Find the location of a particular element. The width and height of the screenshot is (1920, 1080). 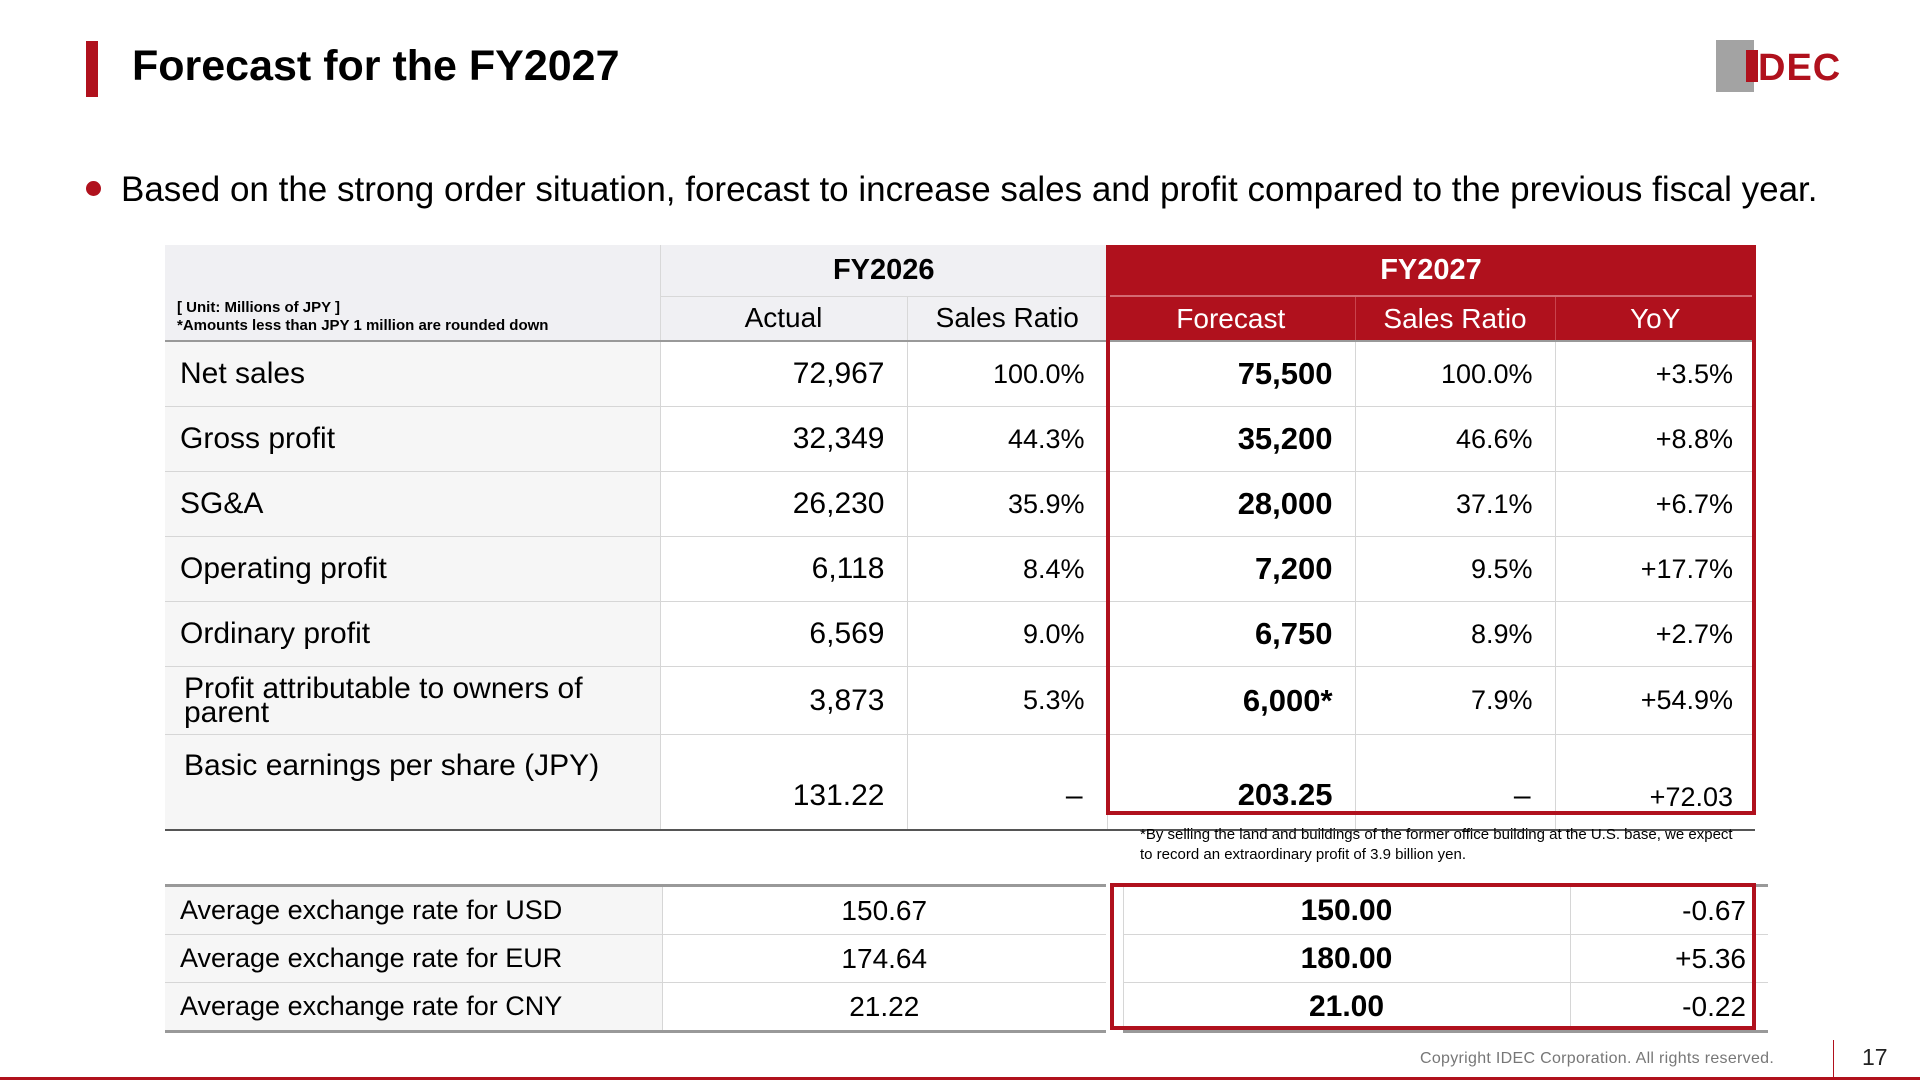

yoy-value: +3.5% is located at coordinates (1655, 374).